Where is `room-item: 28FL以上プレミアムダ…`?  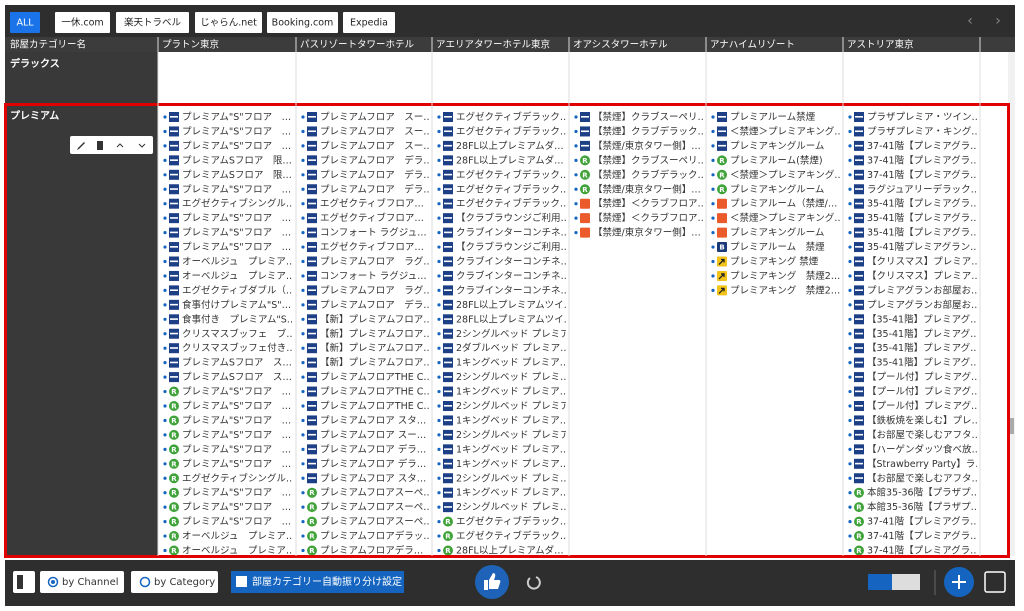
room-item: 28FL以上プレミアムダ… is located at coordinates (500, 160).